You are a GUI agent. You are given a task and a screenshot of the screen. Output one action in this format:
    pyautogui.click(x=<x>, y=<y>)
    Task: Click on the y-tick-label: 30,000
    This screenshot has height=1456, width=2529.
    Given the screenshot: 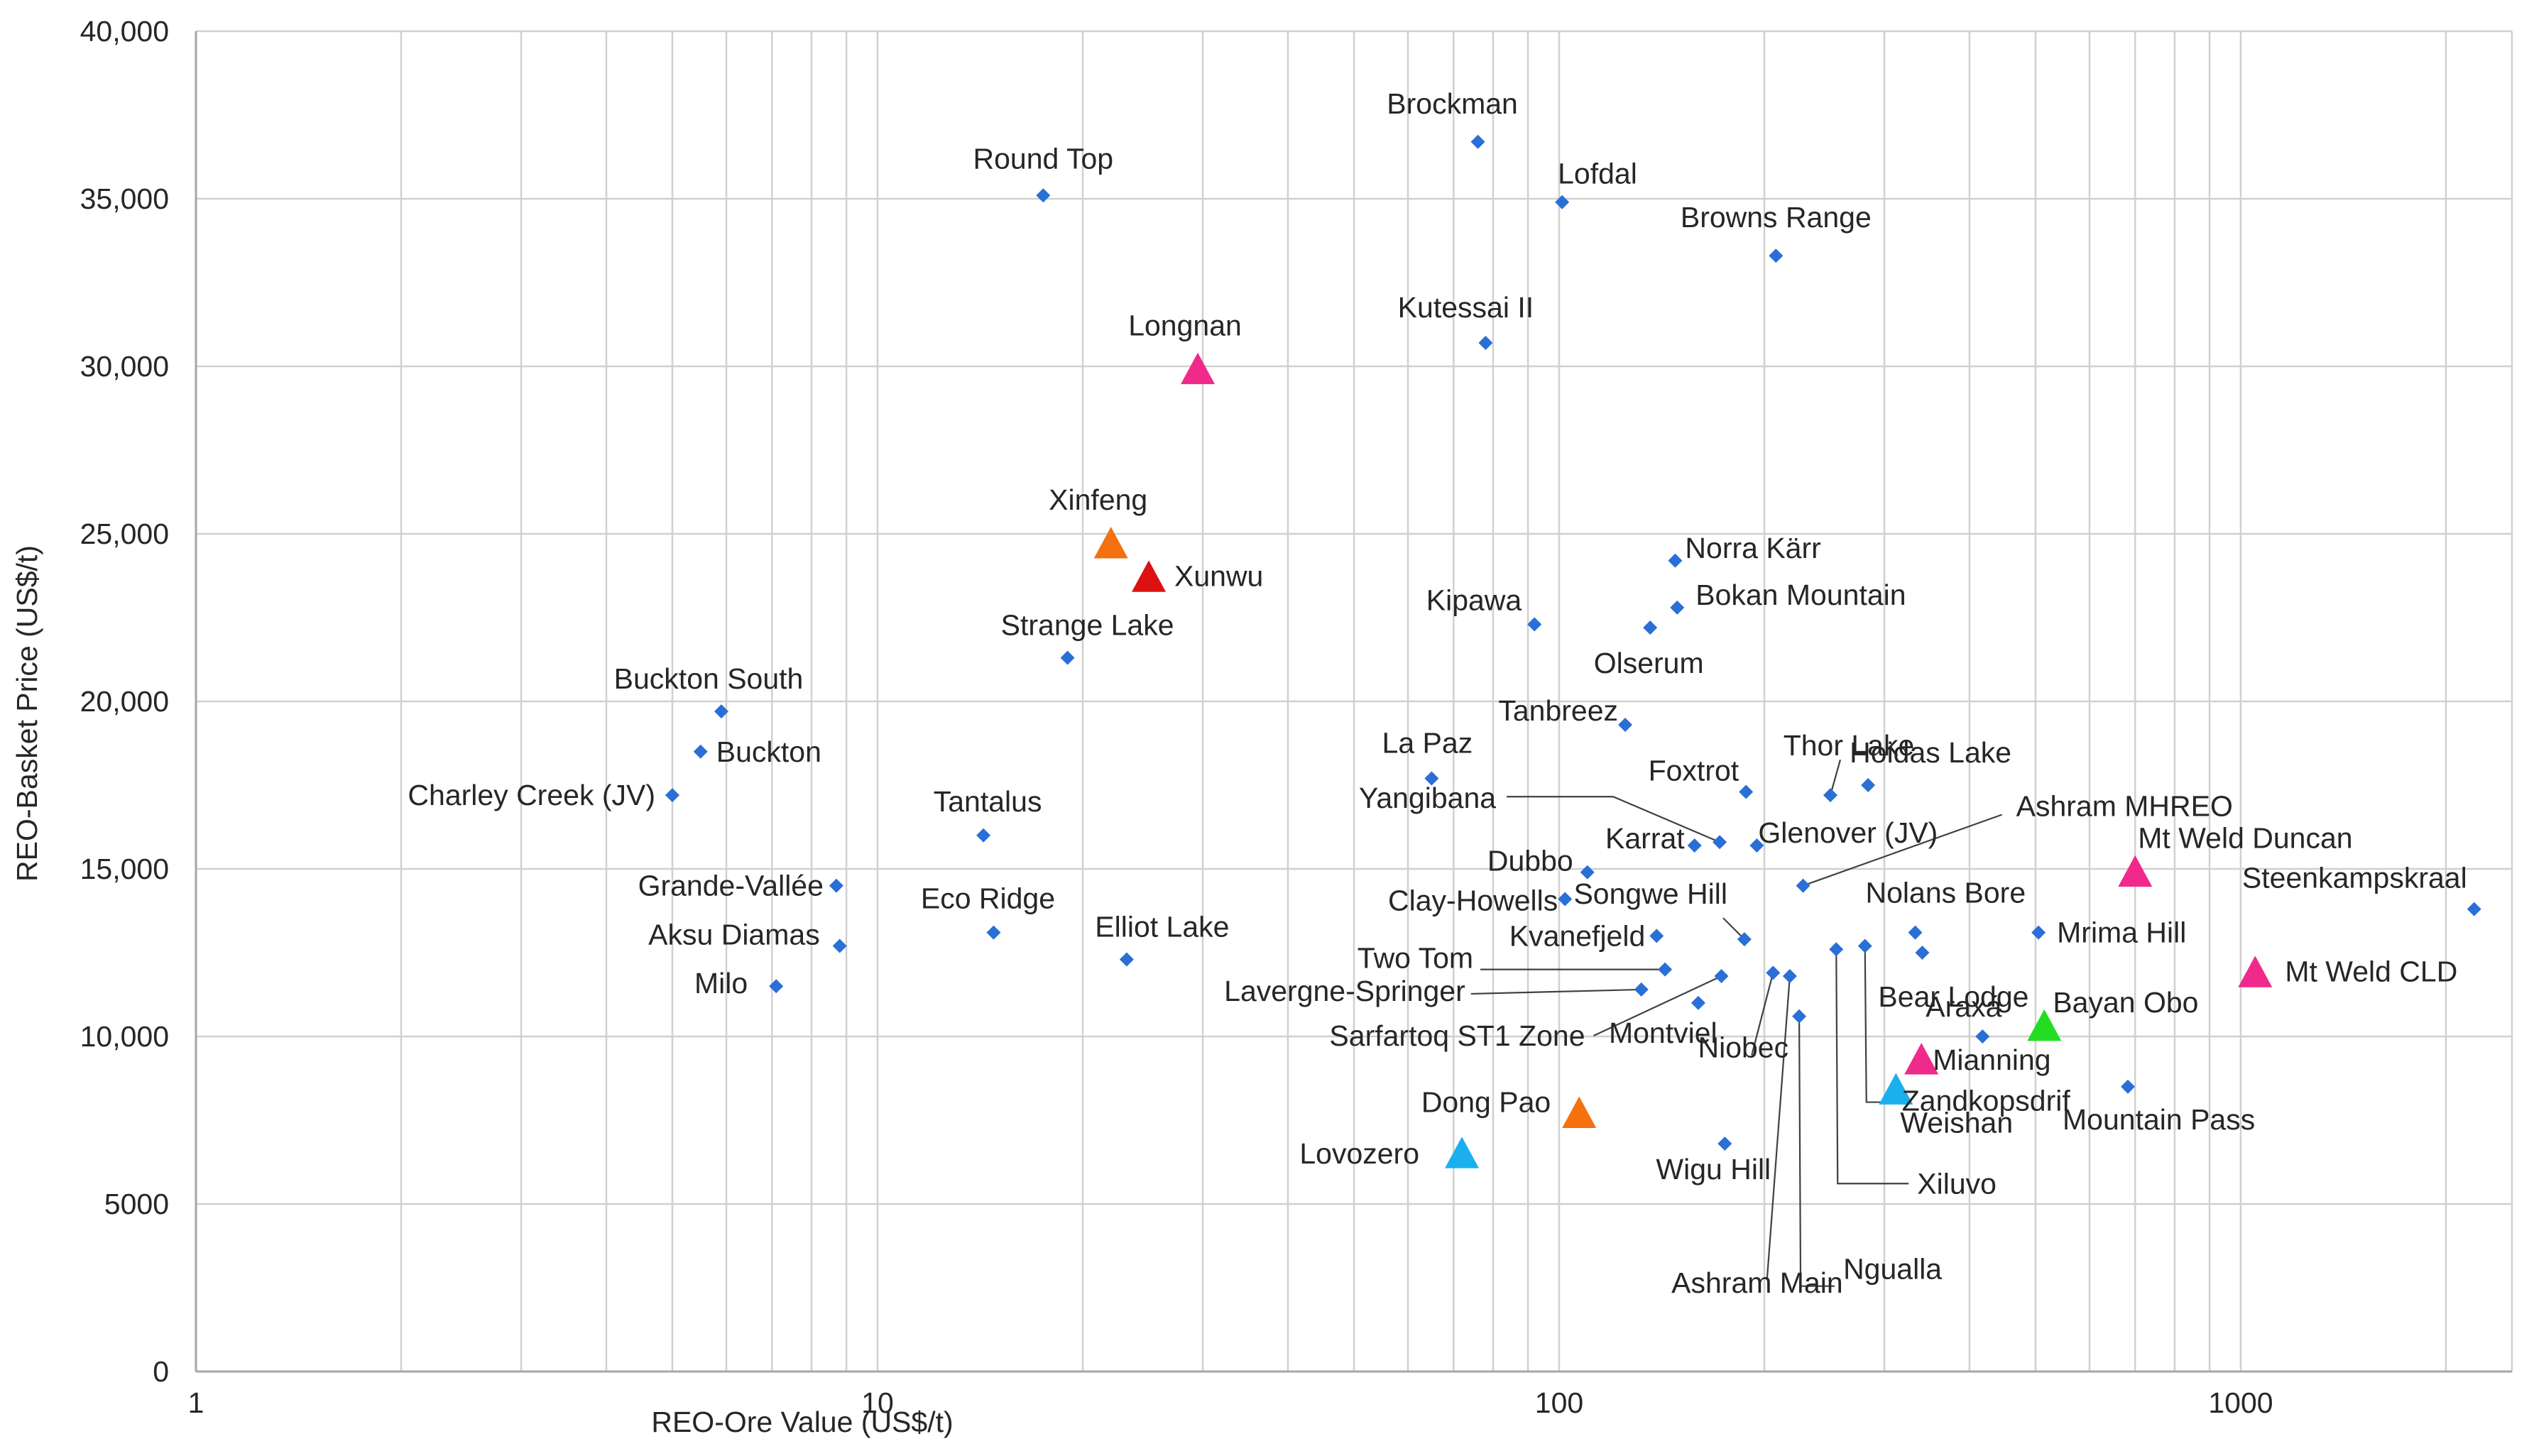 What is the action you would take?
    pyautogui.click(x=125, y=366)
    